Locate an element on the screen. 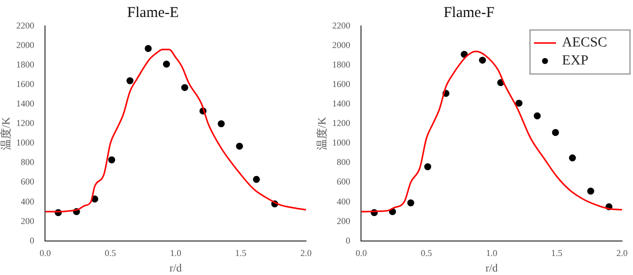 This screenshot has height=275, width=633. chart-title: Flame-E is located at coordinates (153, 12).